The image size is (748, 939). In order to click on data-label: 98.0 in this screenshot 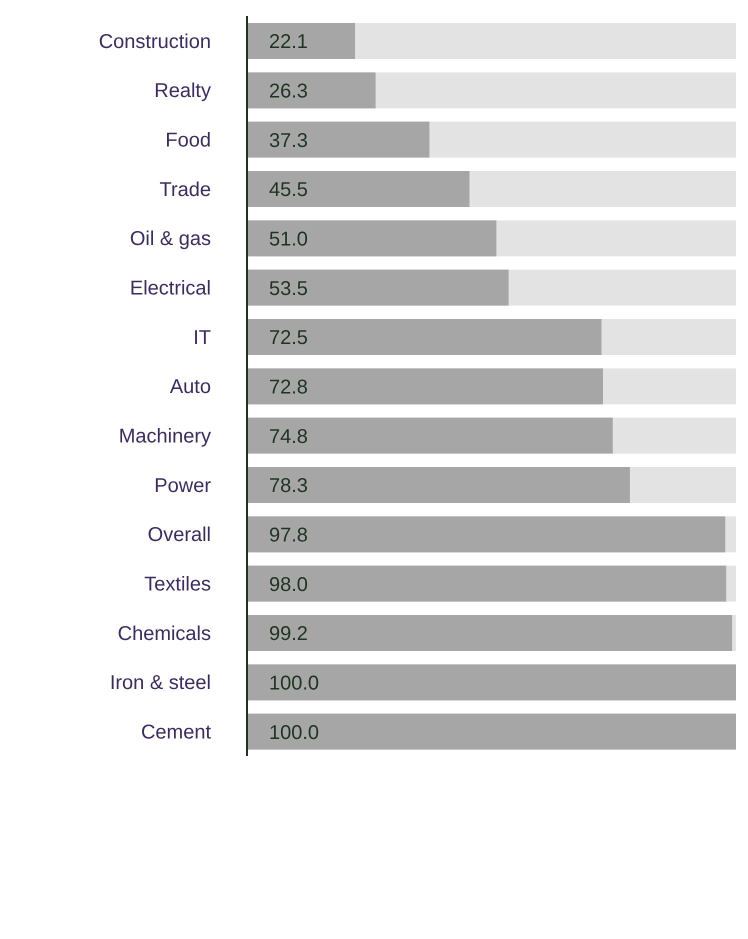, I will do `click(288, 585)`.